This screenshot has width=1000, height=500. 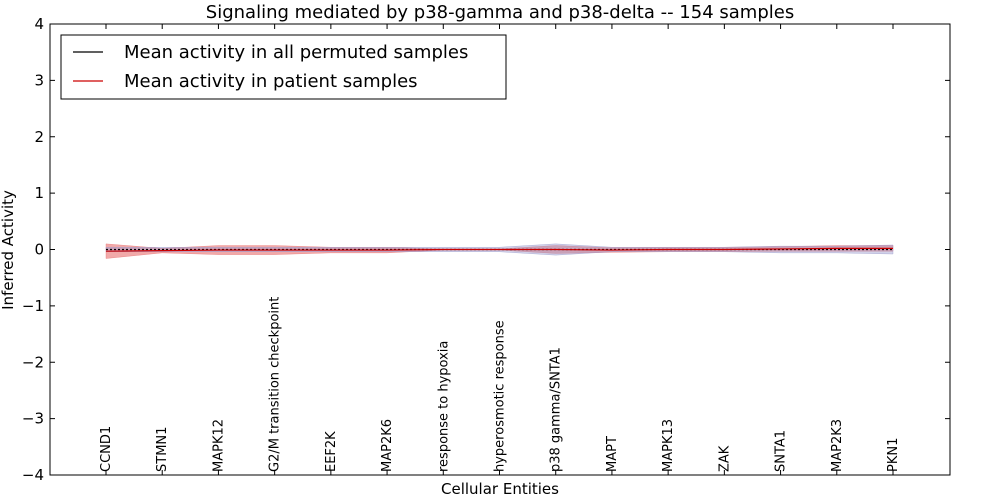 What do you see at coordinates (39, 250) in the screenshot?
I see `y-tick-label: 0` at bounding box center [39, 250].